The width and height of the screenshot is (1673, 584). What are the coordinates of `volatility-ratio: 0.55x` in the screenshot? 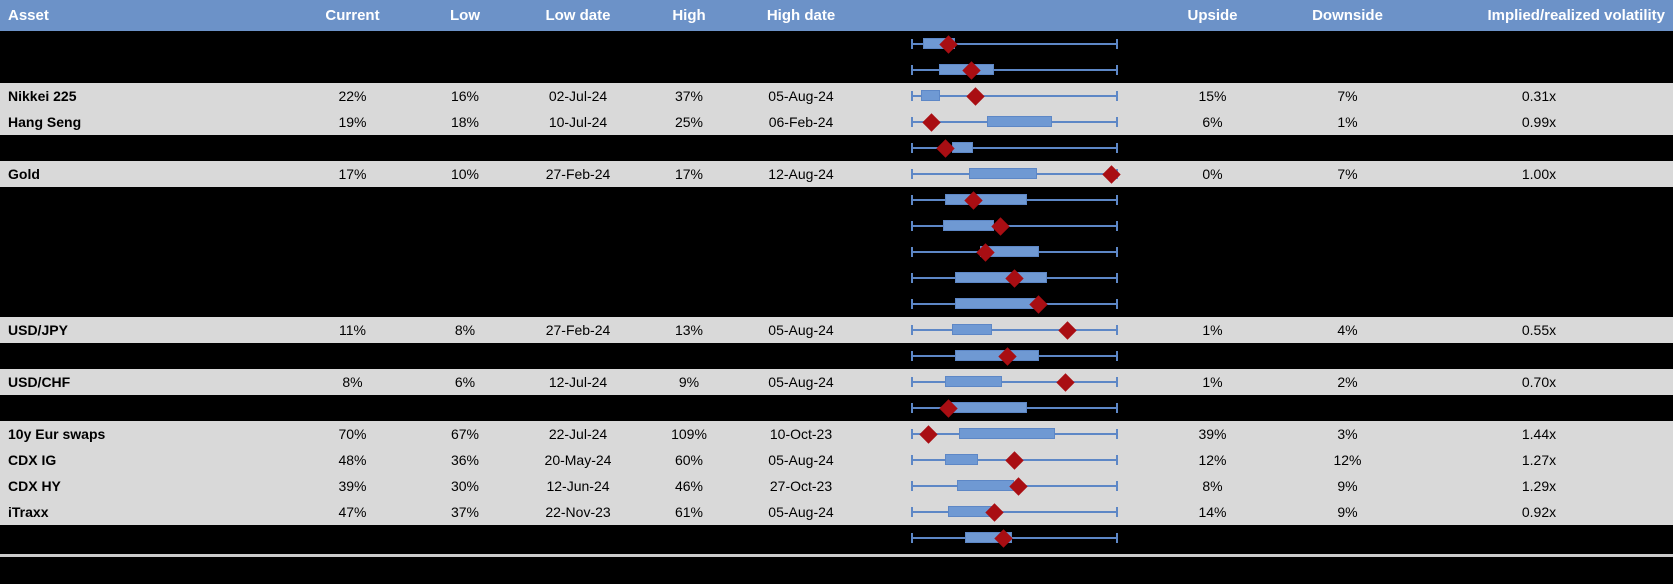 It's located at (1539, 330).